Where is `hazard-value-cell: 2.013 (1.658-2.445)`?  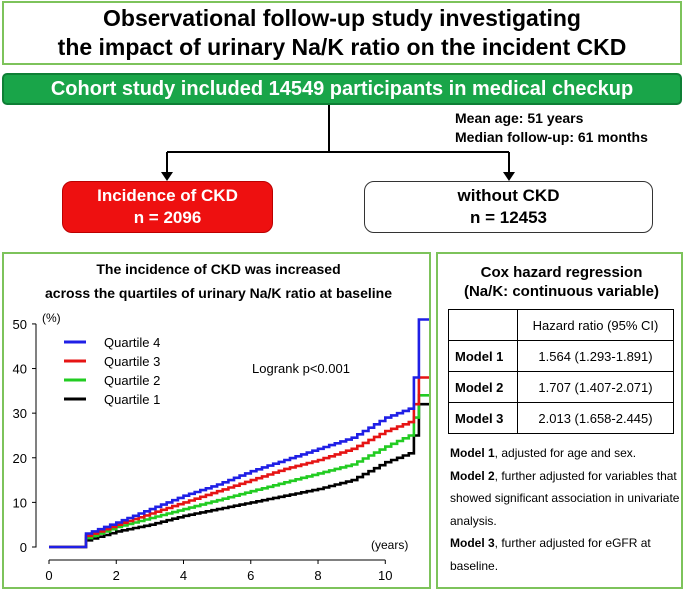
hazard-value-cell: 2.013 (1.658-2.445) is located at coordinates (595, 418).